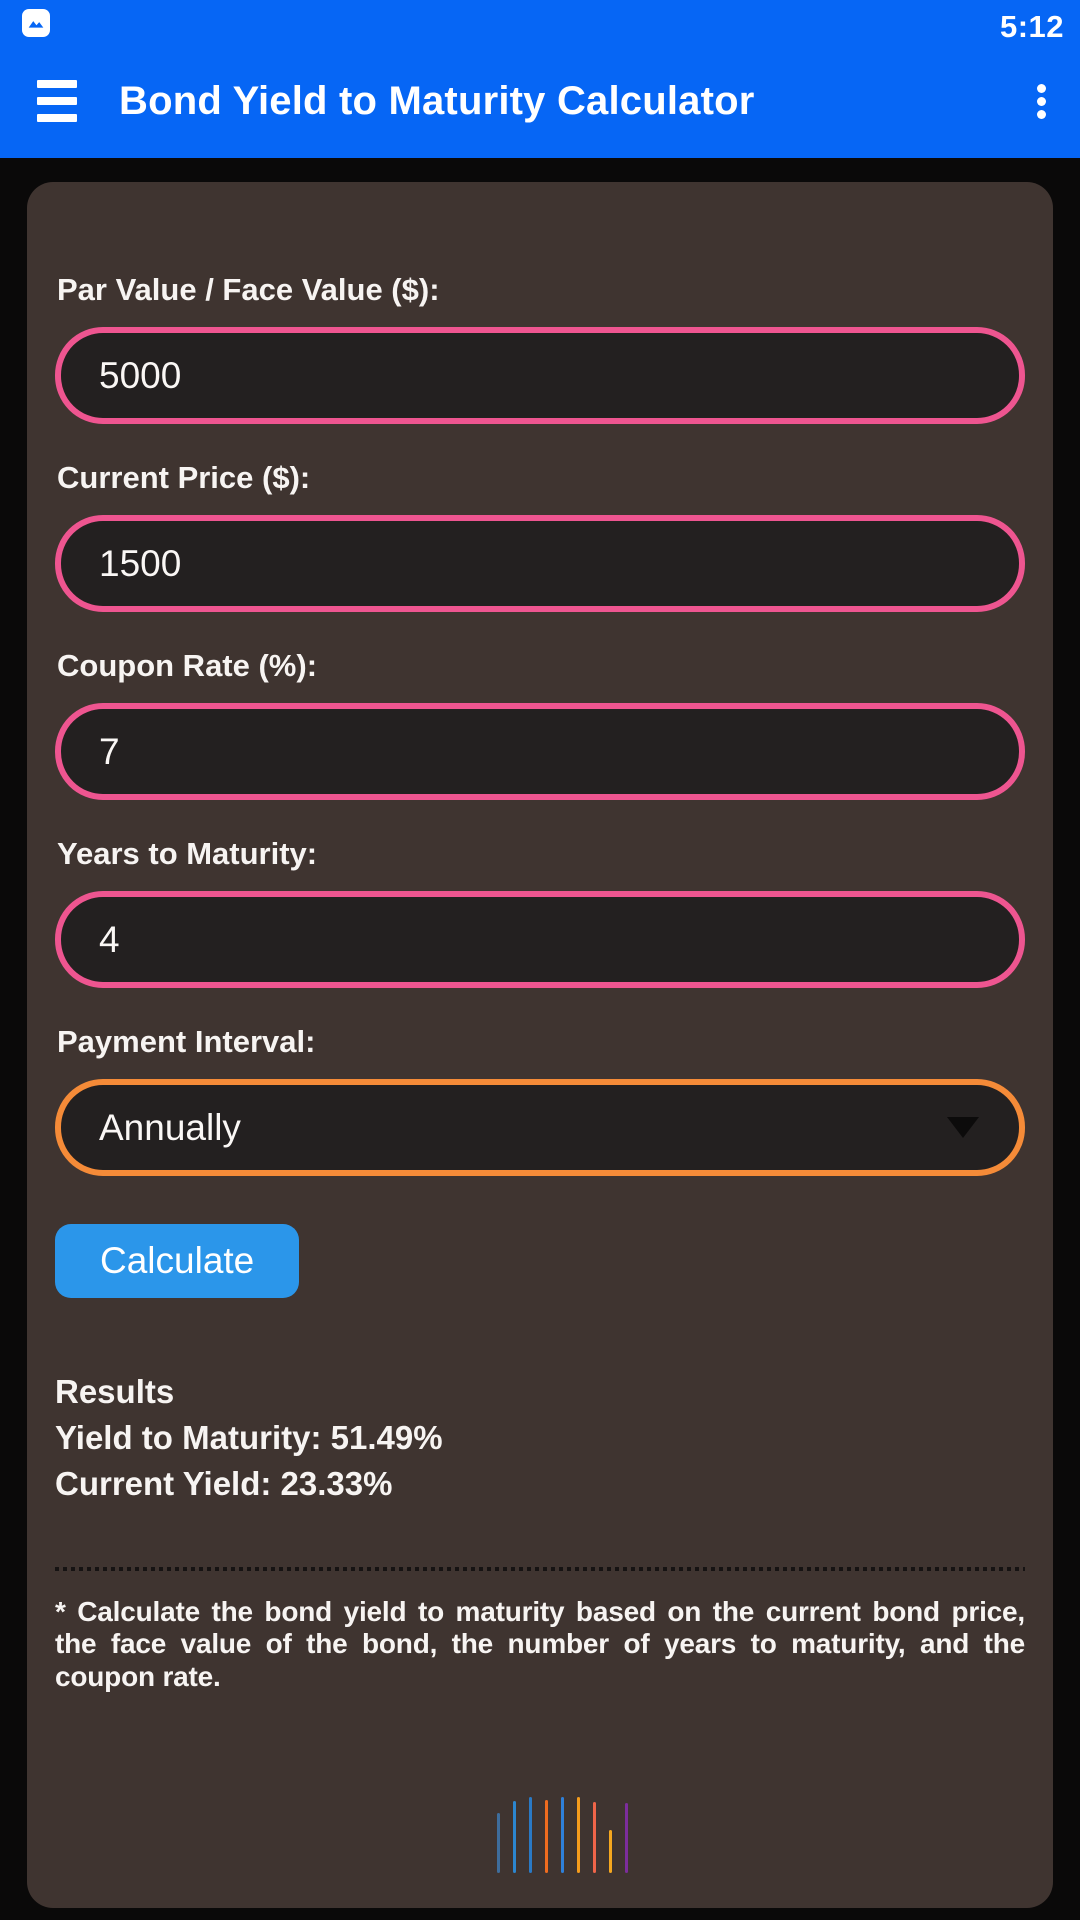 This screenshot has width=1080, height=1920. Describe the element at coordinates (184, 477) in the screenshot. I see `current-price-label: Current Price ($):` at that location.